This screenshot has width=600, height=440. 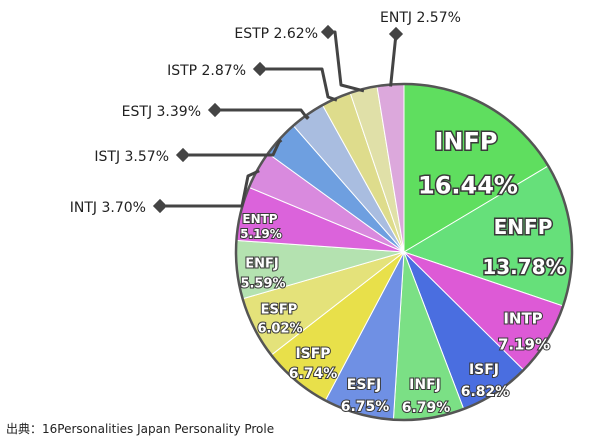 What do you see at coordinates (302, 84) in the screenshot?
I see `callout-line-istp` at bounding box center [302, 84].